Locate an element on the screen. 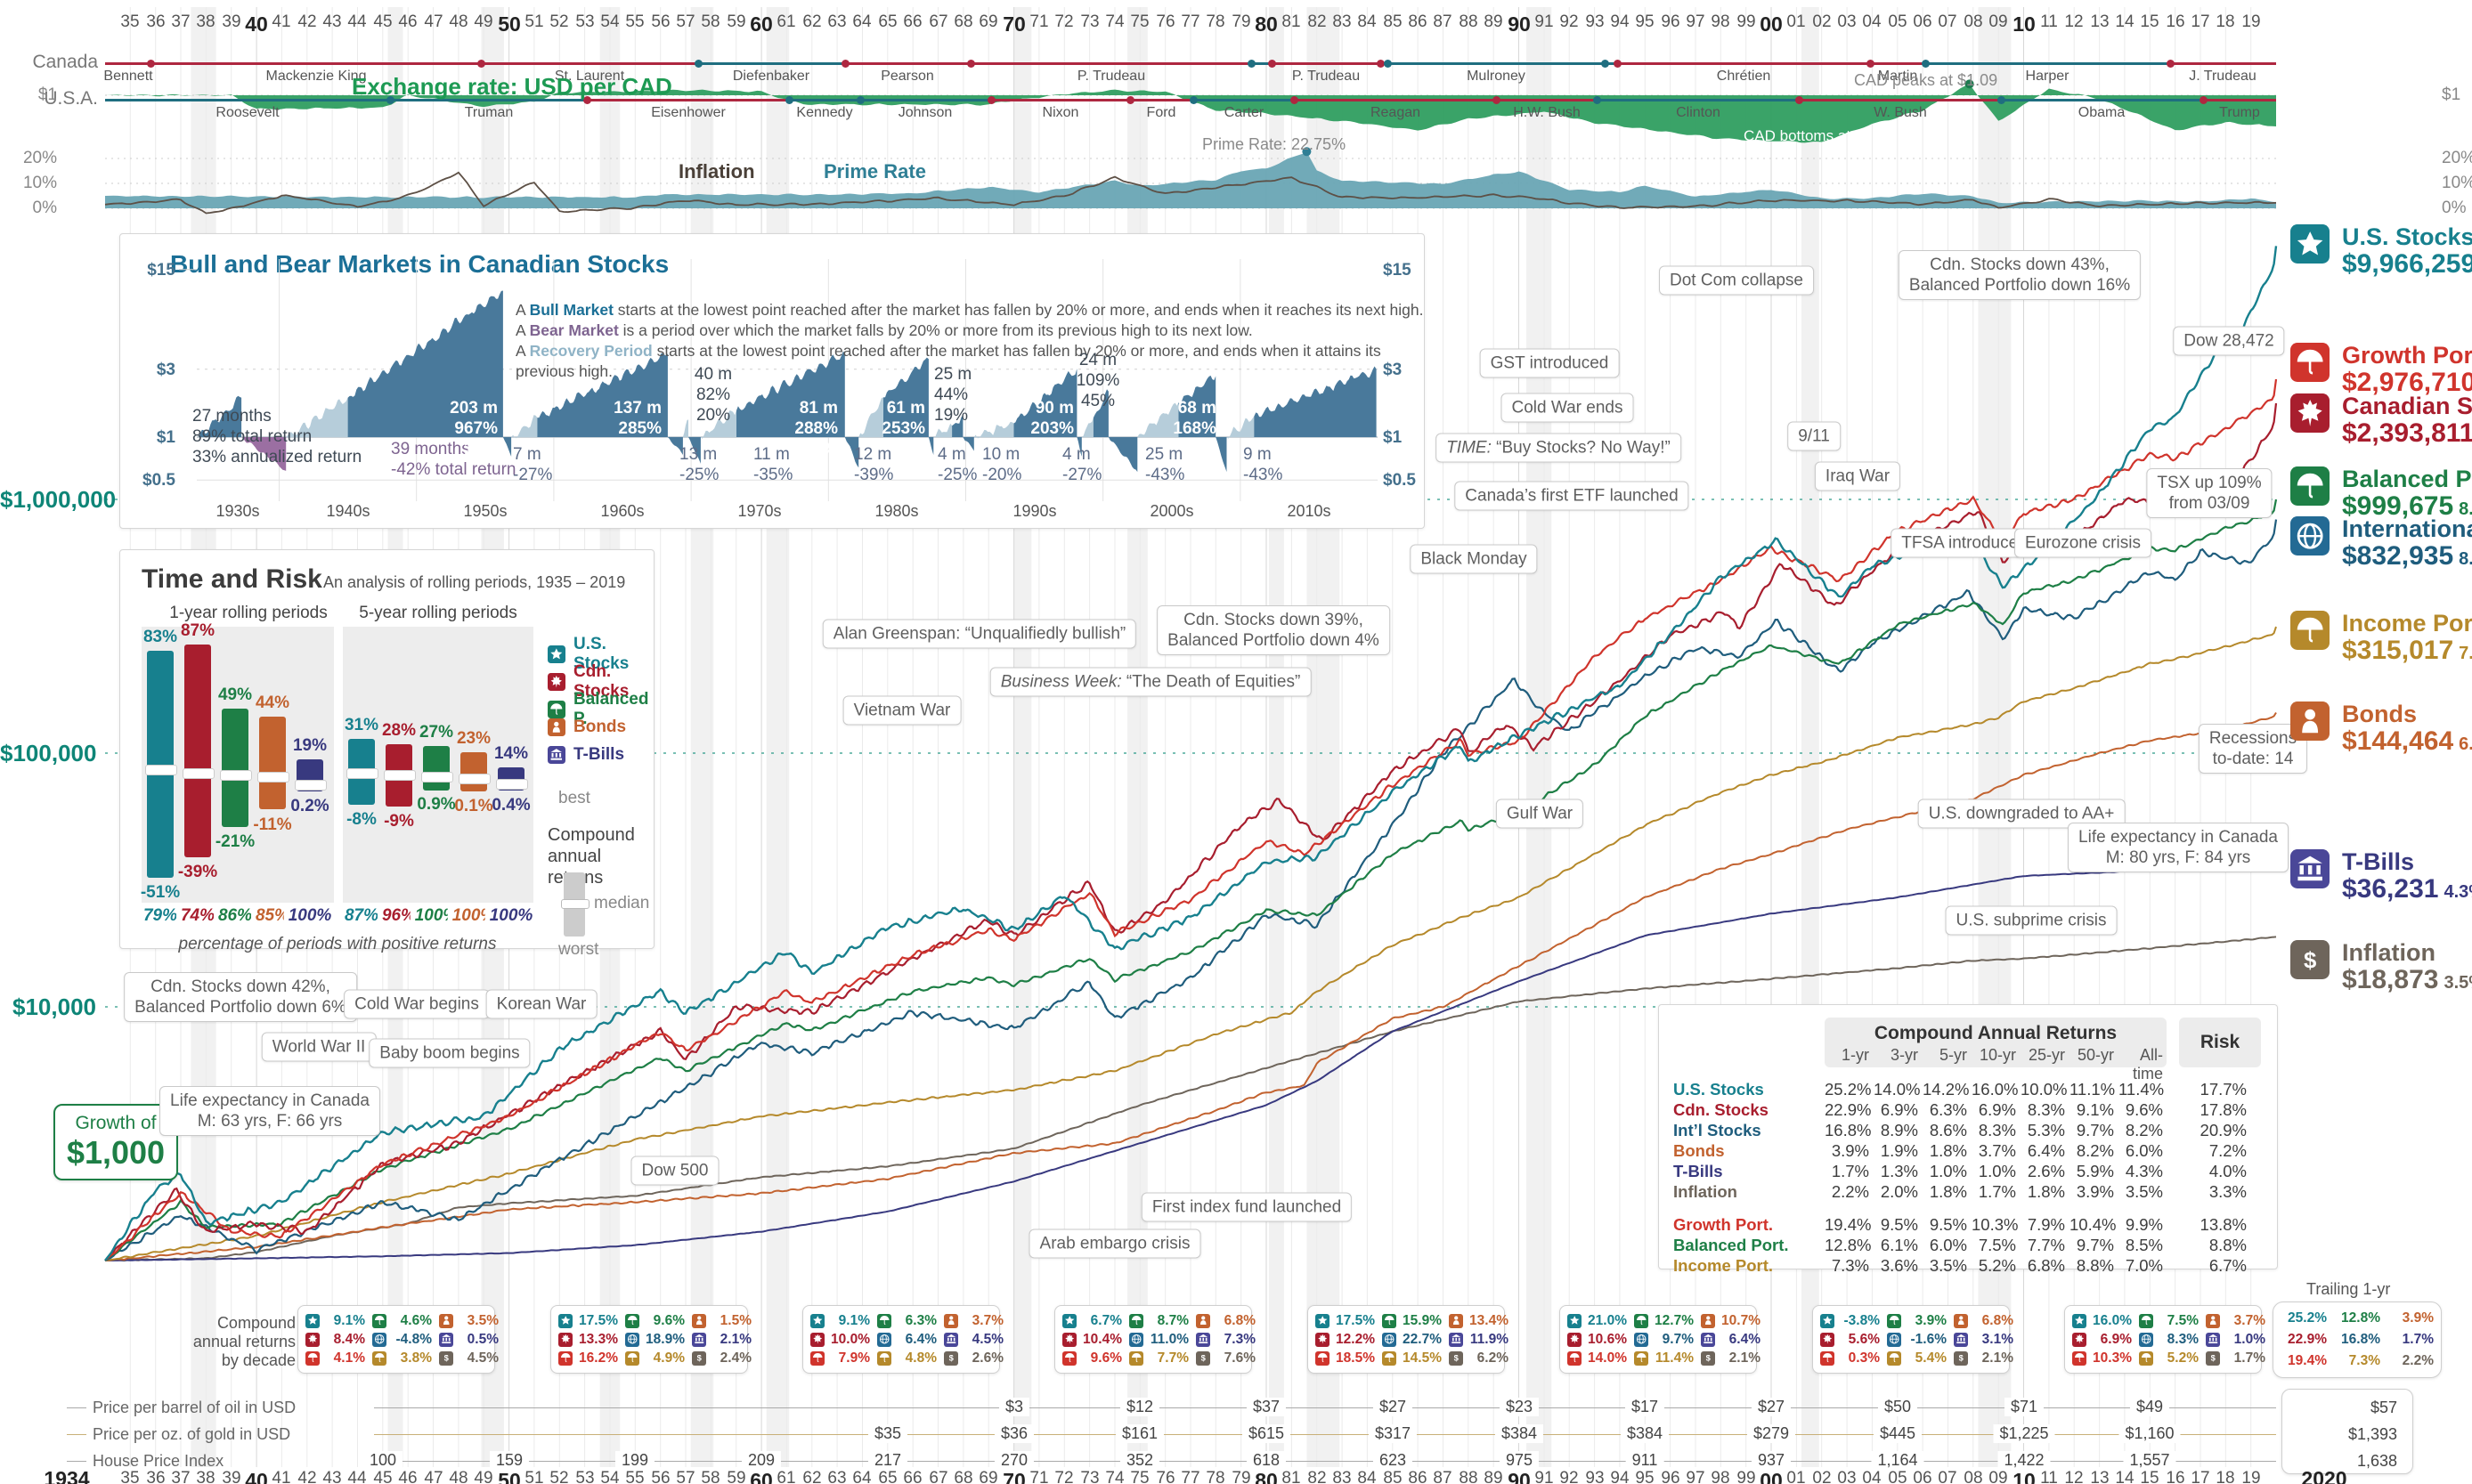  growth-of-1000-box: Growth of $1,000 is located at coordinates (116, 1142).